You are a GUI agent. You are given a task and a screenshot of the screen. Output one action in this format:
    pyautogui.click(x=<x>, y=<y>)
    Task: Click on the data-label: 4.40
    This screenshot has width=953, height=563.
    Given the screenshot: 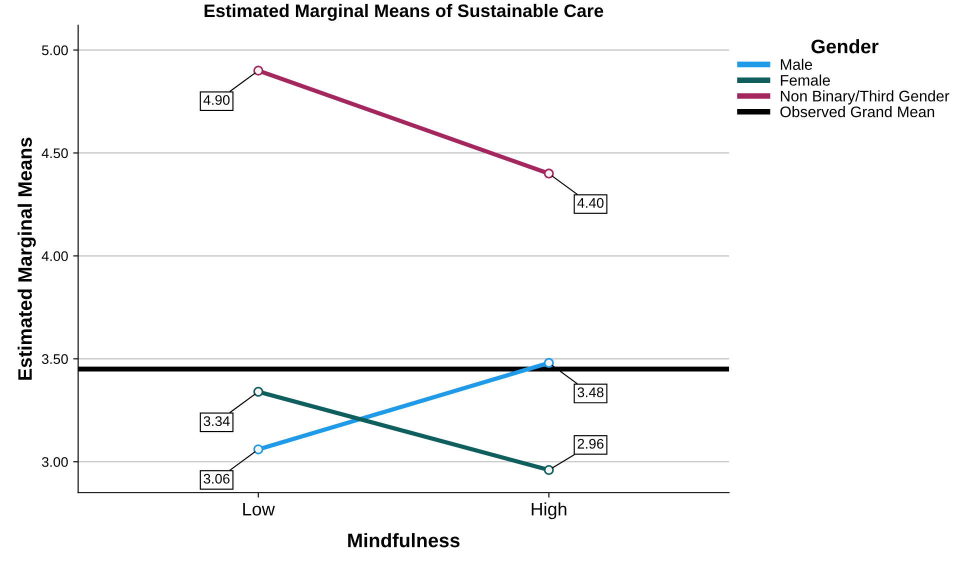 What is the action you would take?
    pyautogui.click(x=590, y=203)
    